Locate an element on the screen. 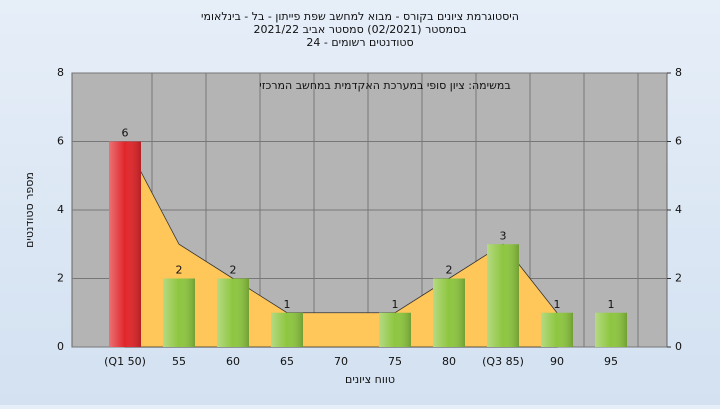 This screenshot has width=720, height=409. x-tick-label: 70 is located at coordinates (341, 361).